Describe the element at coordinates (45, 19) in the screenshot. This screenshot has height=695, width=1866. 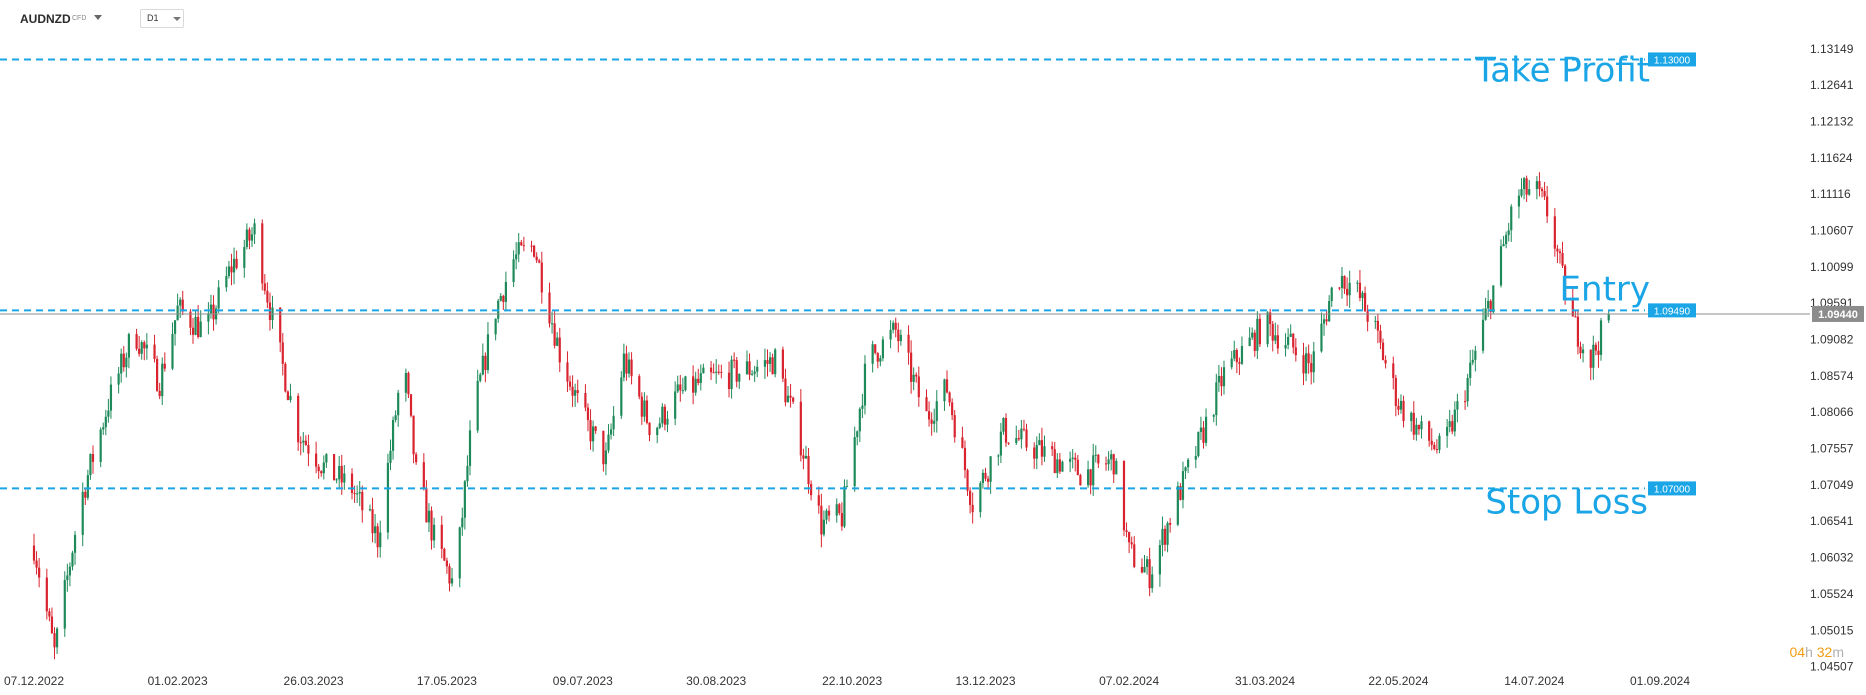
I see `symbol-selector: AUDNZD` at that location.